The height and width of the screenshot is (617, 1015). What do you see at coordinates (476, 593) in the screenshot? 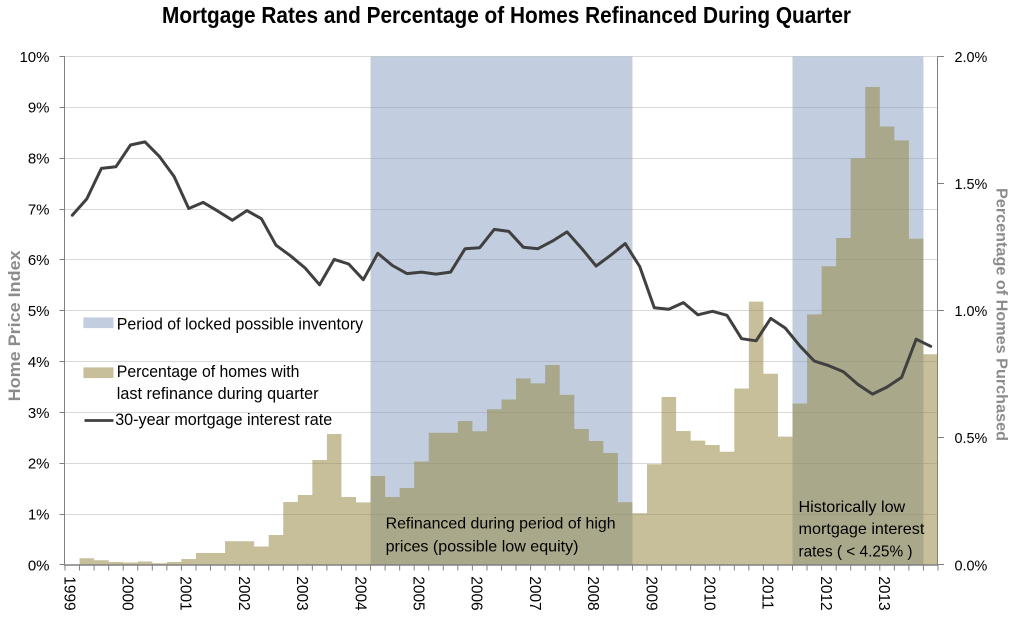
I see `svg-text: 2006` at bounding box center [476, 593].